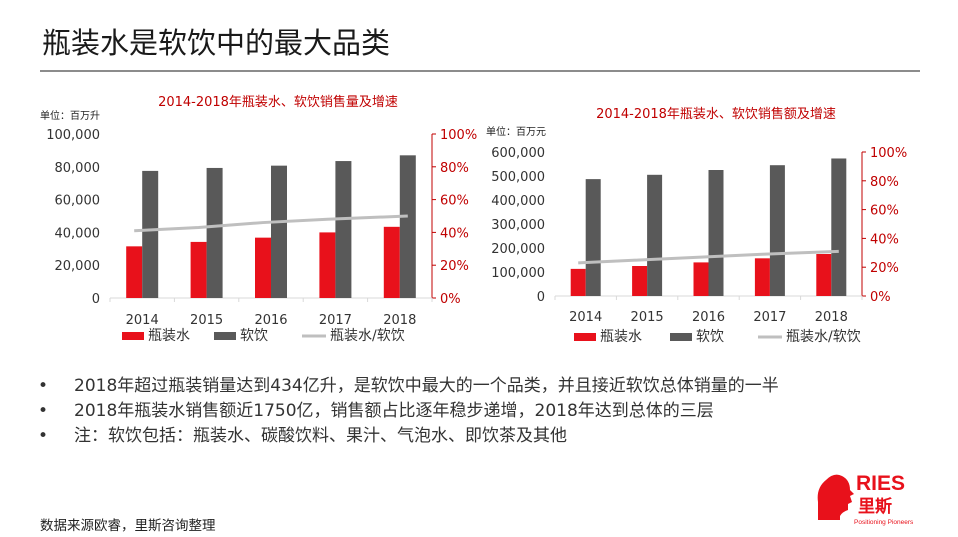 The width and height of the screenshot is (958, 537). What do you see at coordinates (216, 43) in the screenshot?
I see `page-title: 瓶装水是软饮中的最大品类` at bounding box center [216, 43].